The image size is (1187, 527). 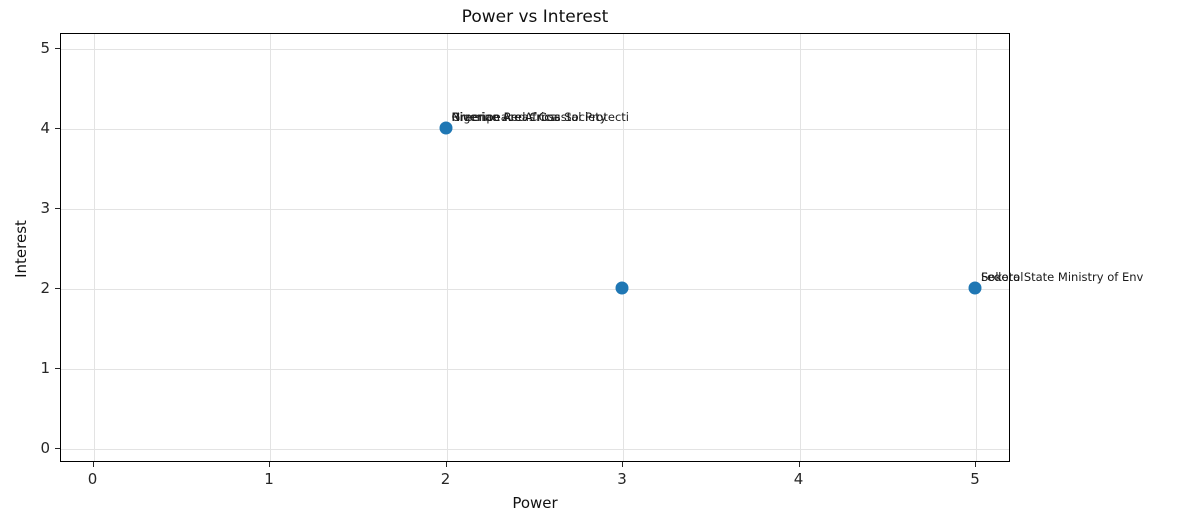 I want to click on y-tick-label: 5, so click(x=45, y=48).